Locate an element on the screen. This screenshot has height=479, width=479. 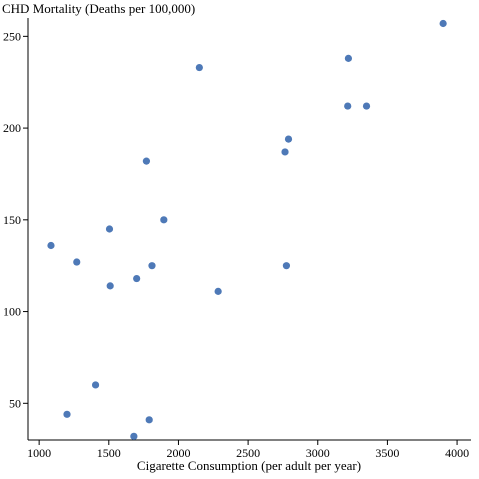
x-axis: 1000 1500 2000 2500 3000 3500 4000 is located at coordinates (249, 449).